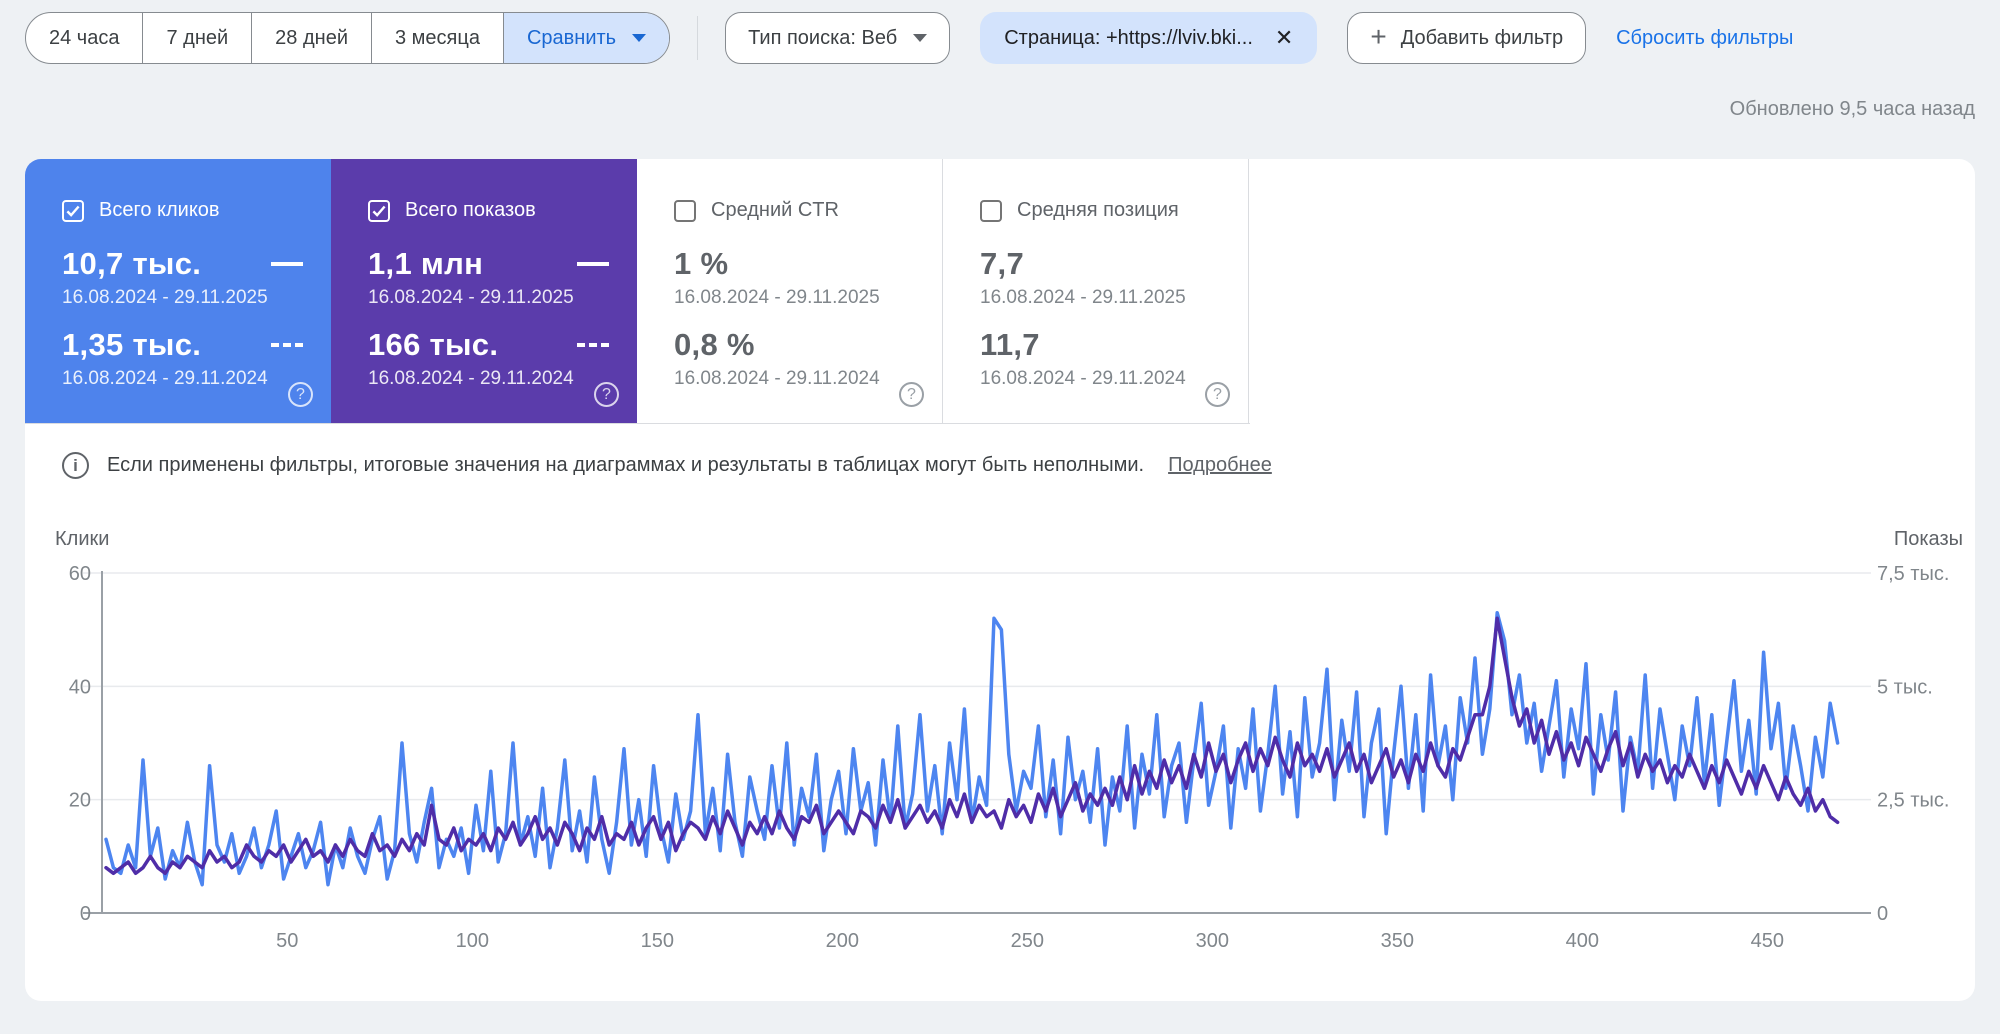  What do you see at coordinates (571, 37) in the screenshot?
I see `compare-button-label: Сравнить` at bounding box center [571, 37].